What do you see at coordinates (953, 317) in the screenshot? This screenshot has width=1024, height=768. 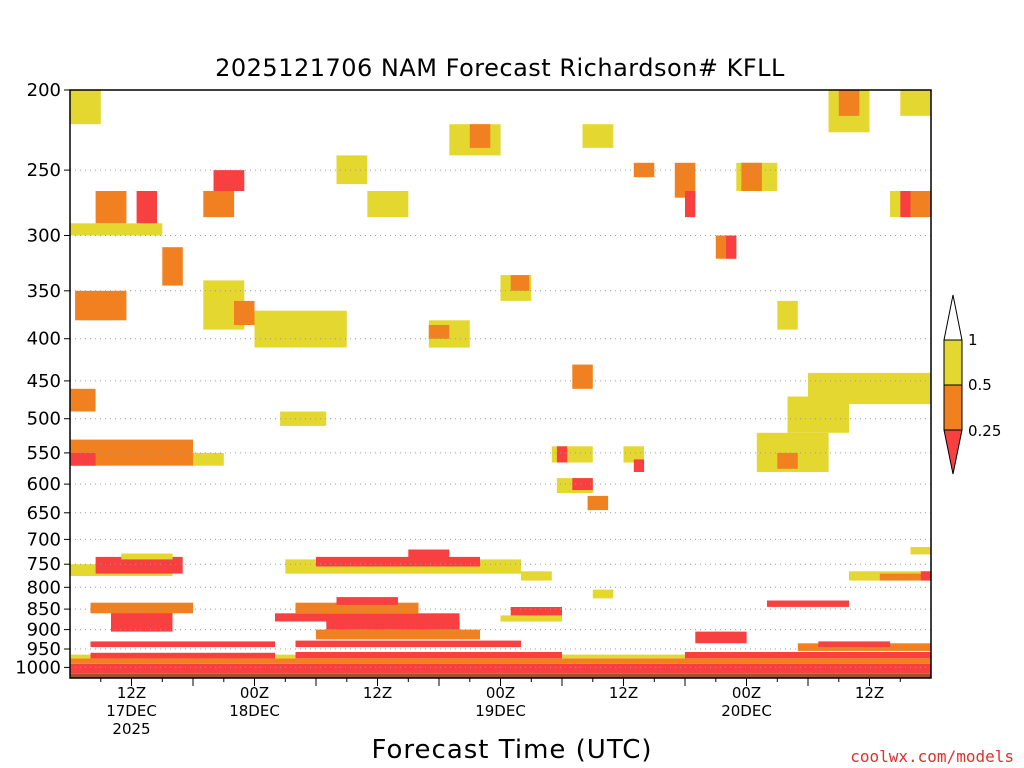 I see `legend-arrow-top` at bounding box center [953, 317].